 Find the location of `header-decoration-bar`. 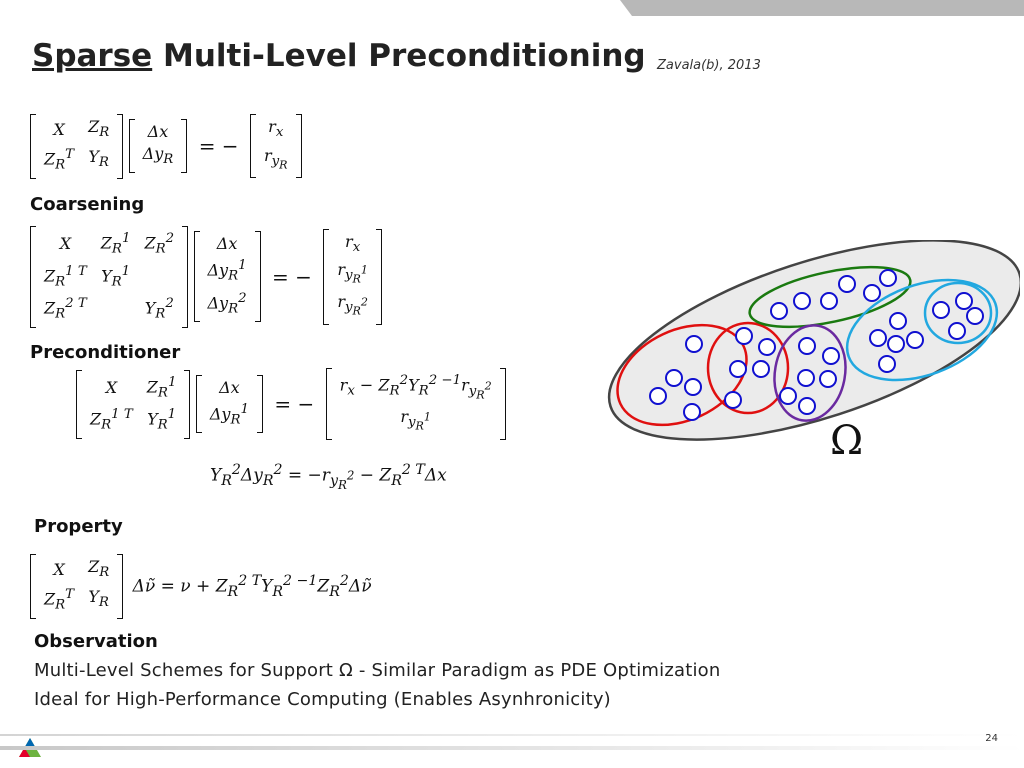

header-decoration-bar is located at coordinates (822, 8).